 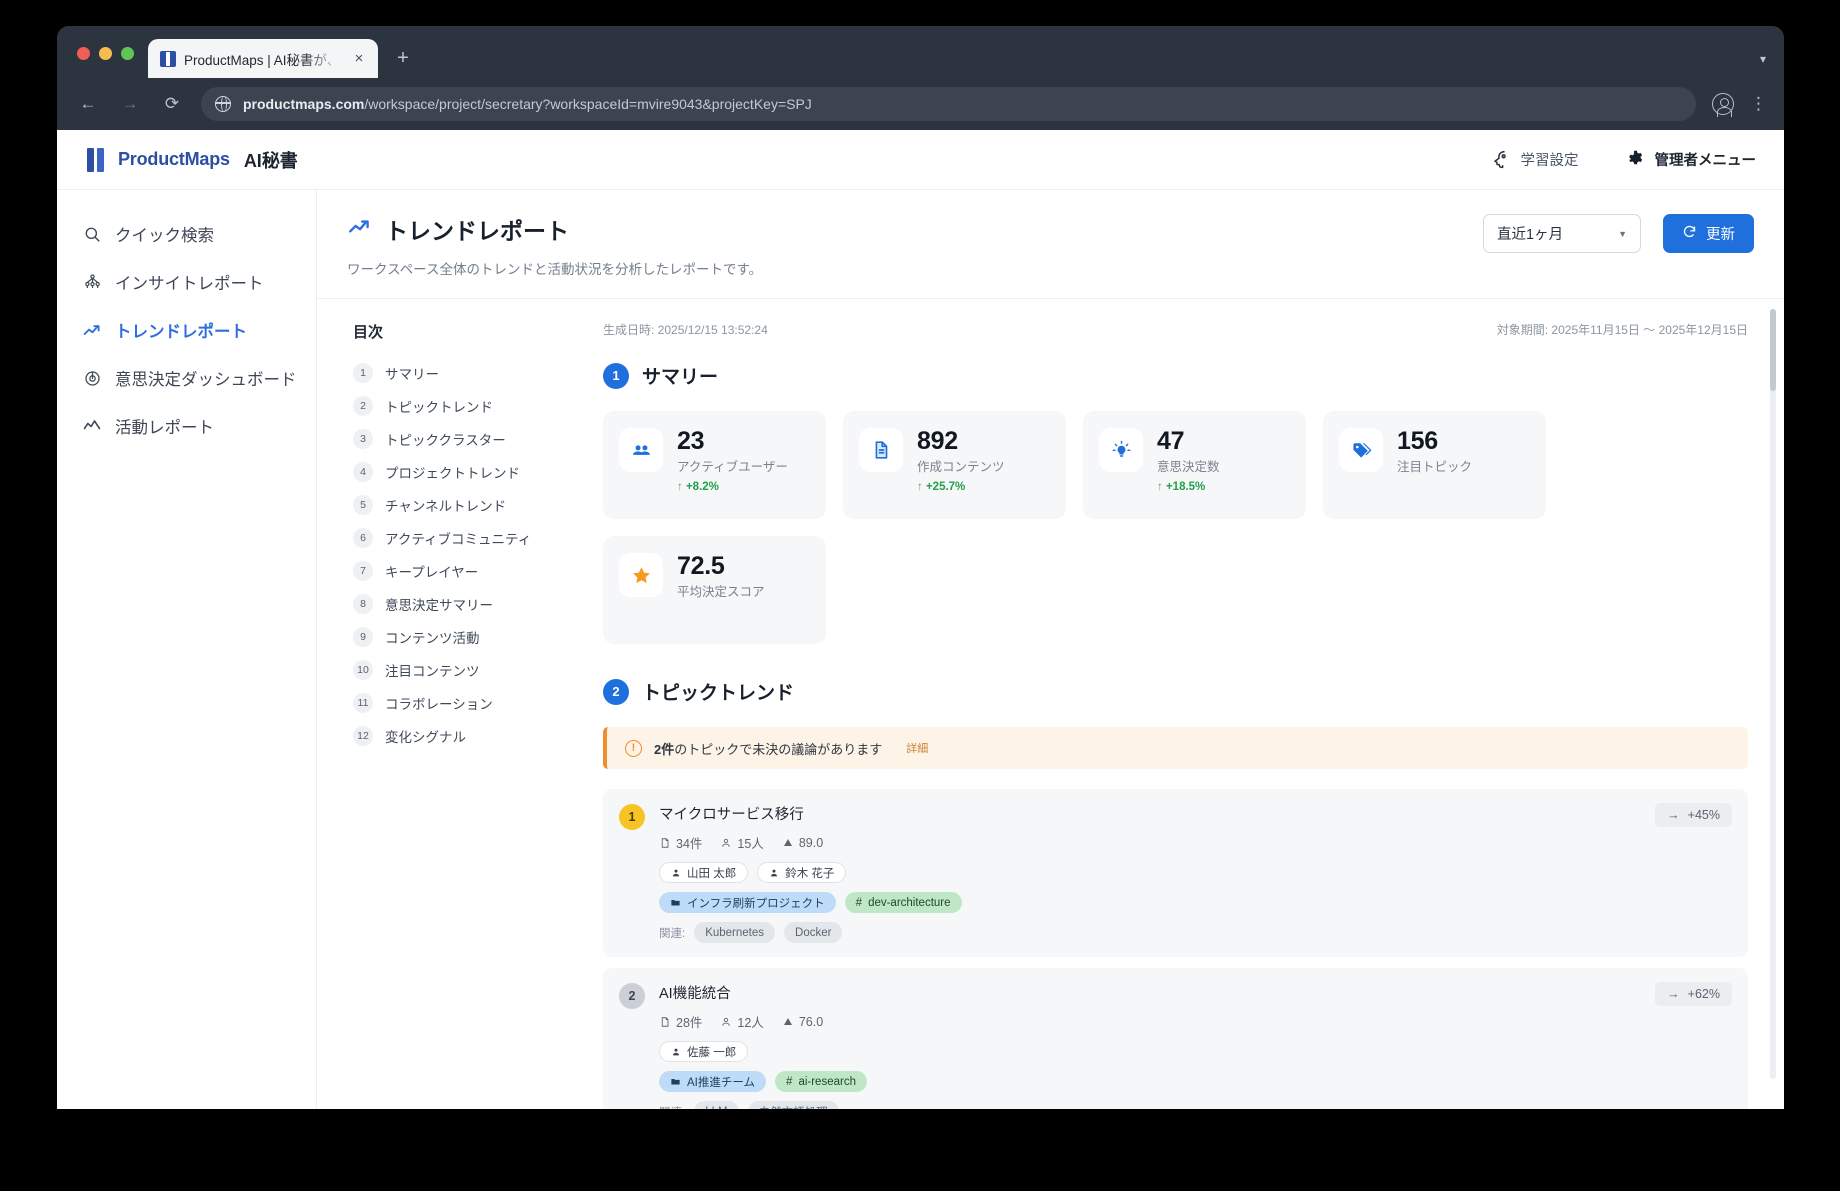 What do you see at coordinates (1171, 441) in the screenshot?
I see `stat-value: 47` at bounding box center [1171, 441].